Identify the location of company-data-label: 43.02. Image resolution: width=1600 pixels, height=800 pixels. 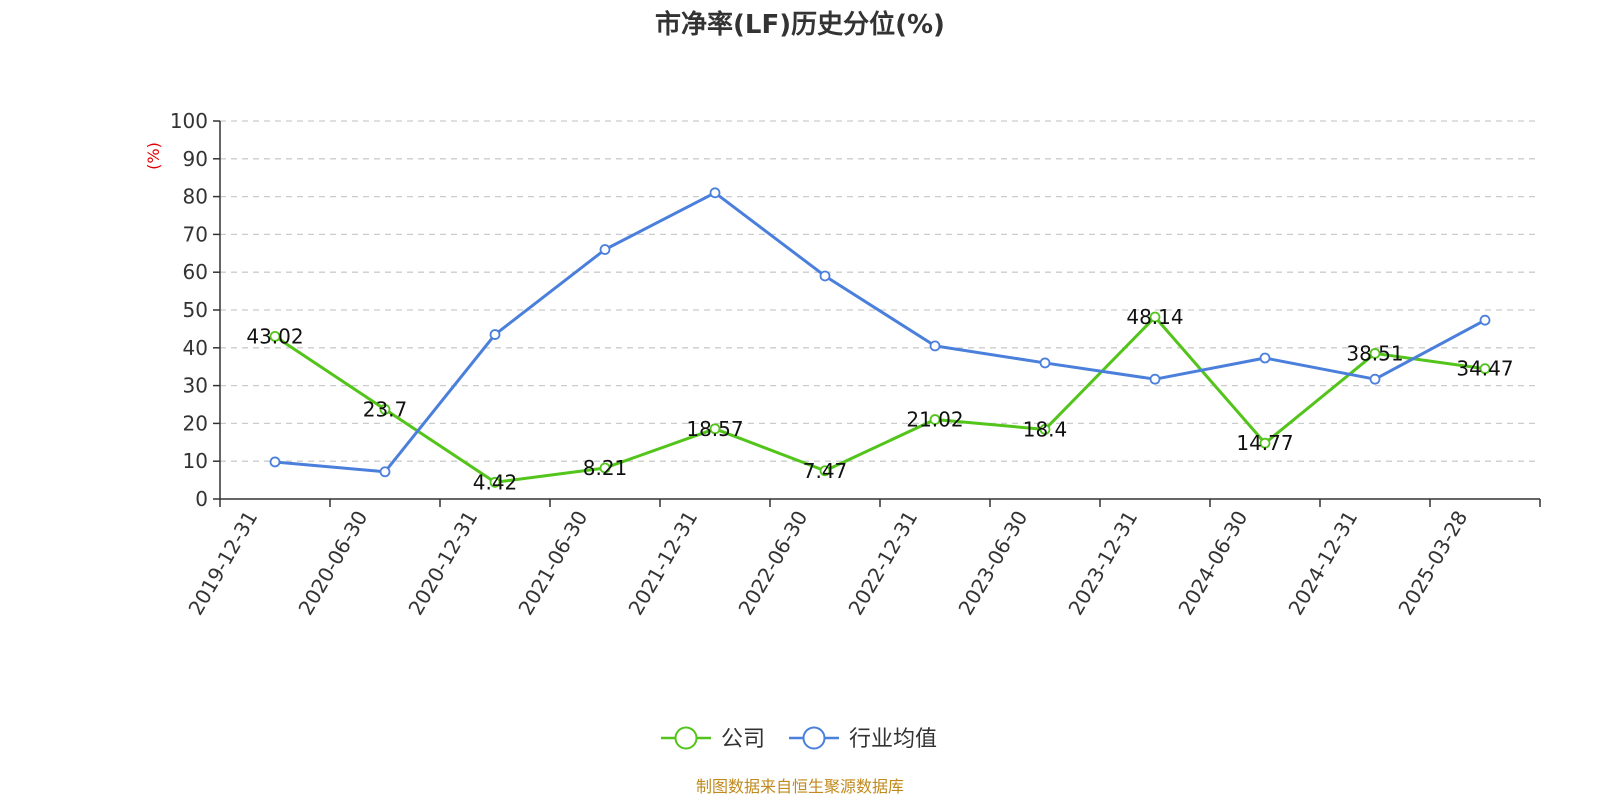
(274, 336).